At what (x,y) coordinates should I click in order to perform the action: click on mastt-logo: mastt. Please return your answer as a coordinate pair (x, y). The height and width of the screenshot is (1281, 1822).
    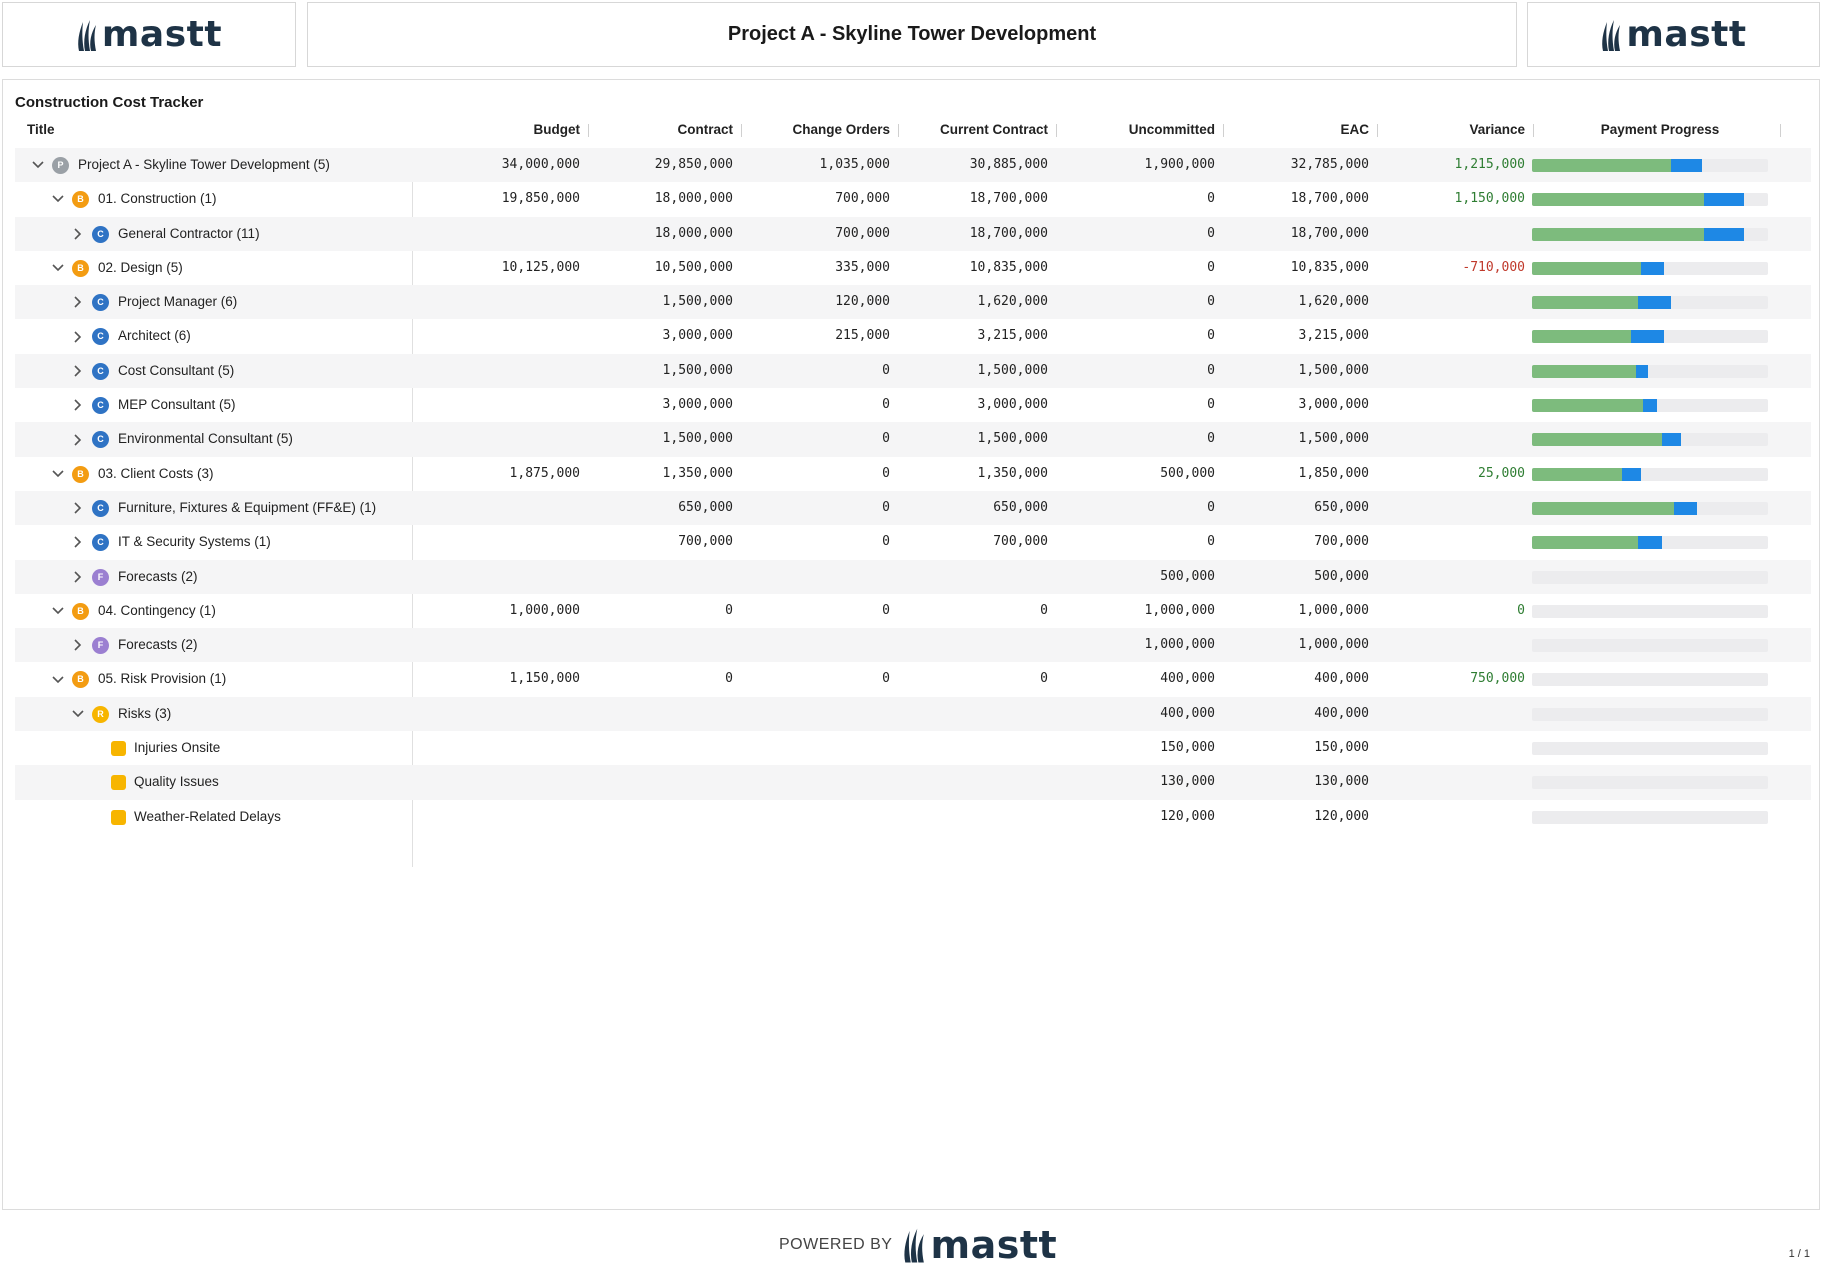
    Looking at the image, I should click on (979, 1245).